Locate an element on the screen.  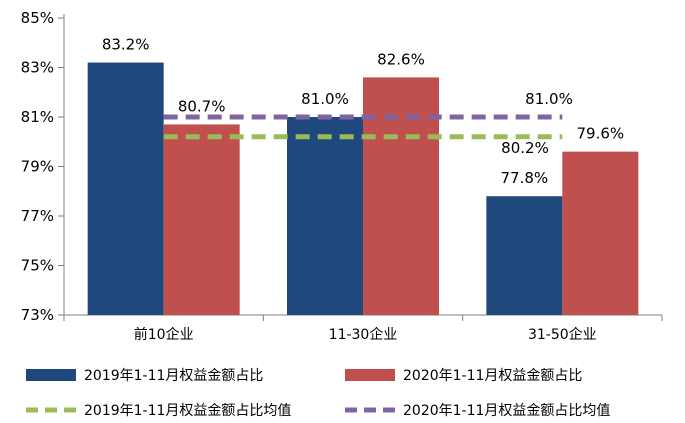
bar-data-label: 82.6% is located at coordinates (401, 59).